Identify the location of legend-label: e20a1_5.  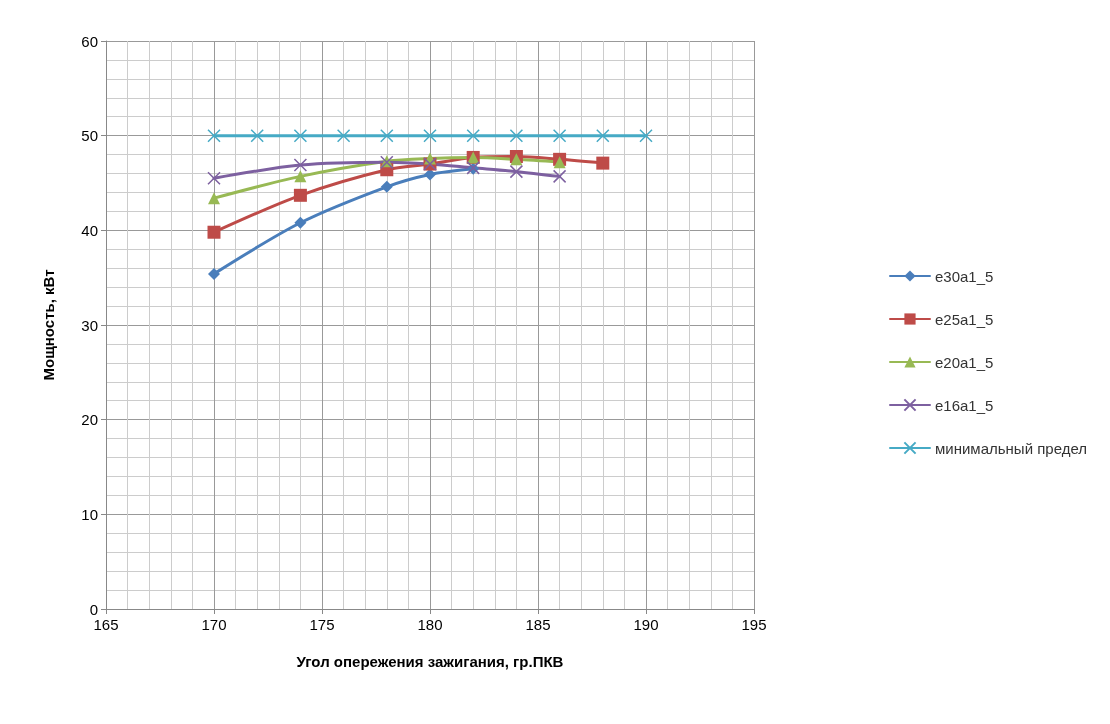
(964, 362).